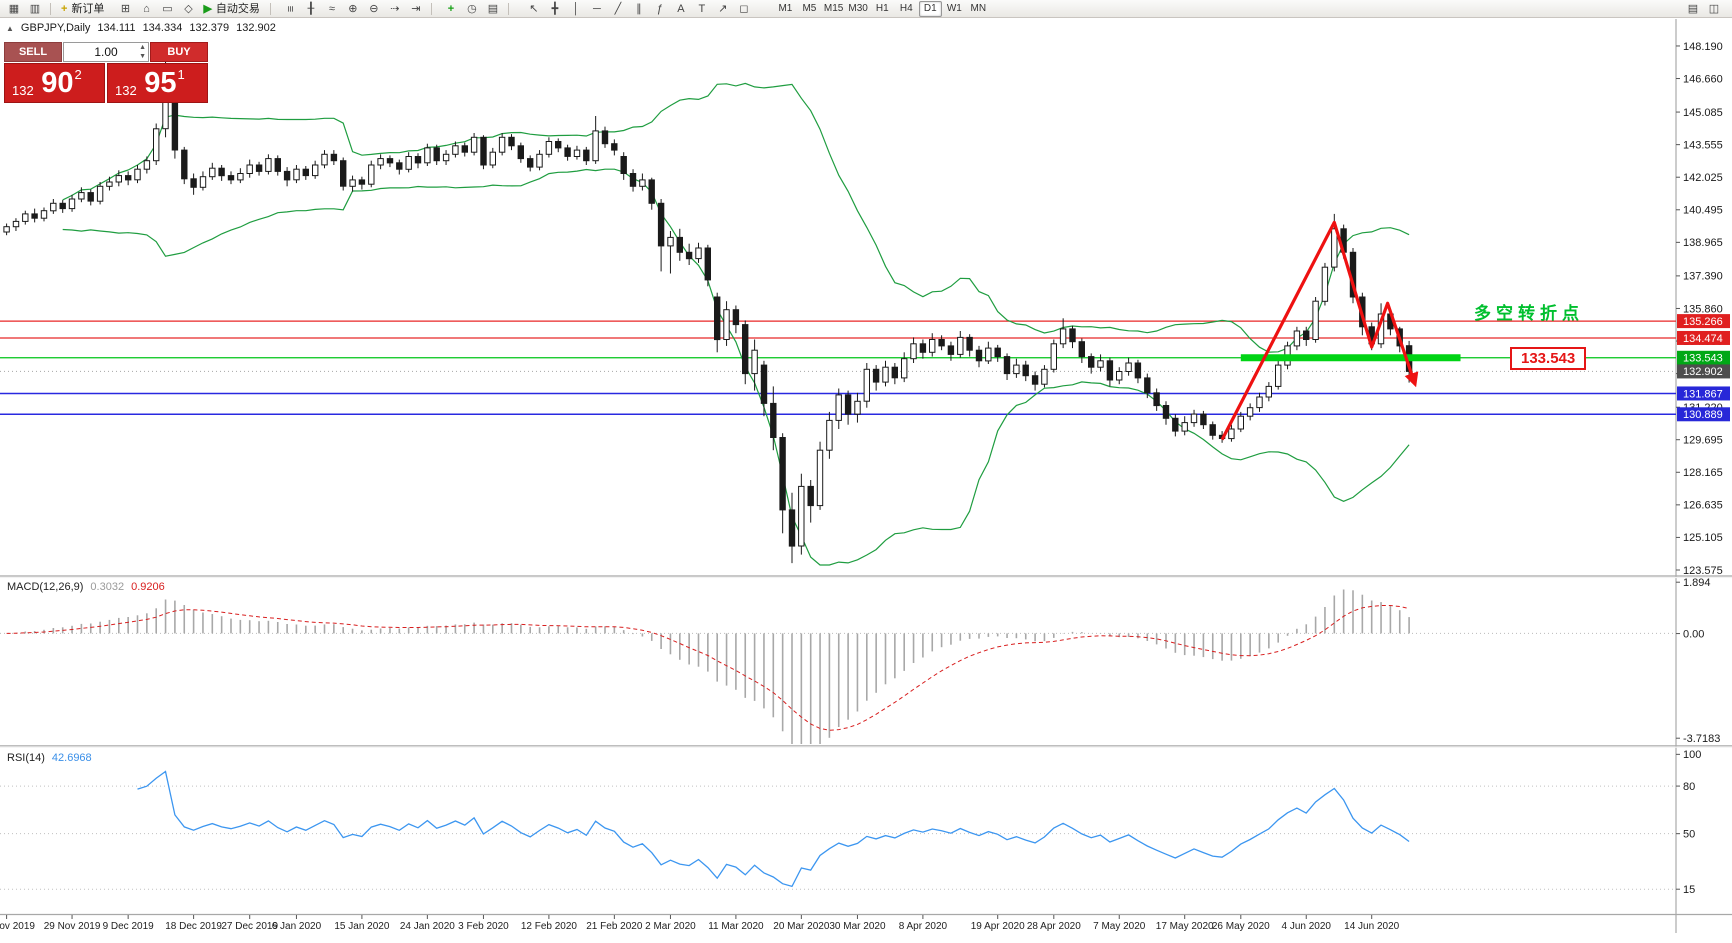 The image size is (1732, 943). Describe the element at coordinates (167, 9) in the screenshot. I see `terminal-icon: ▭` at that location.